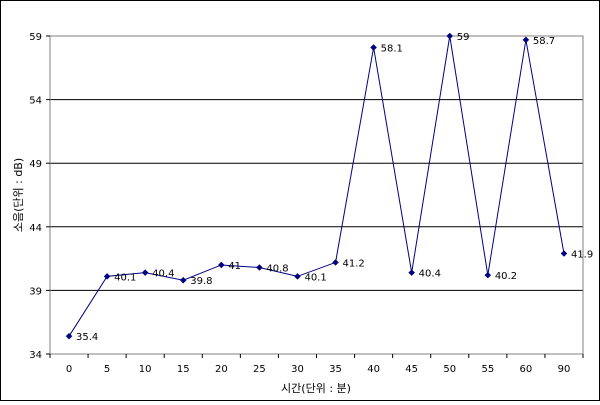  Describe the element at coordinates (335, 369) in the screenshot. I see `x-tick-label: 35` at that location.